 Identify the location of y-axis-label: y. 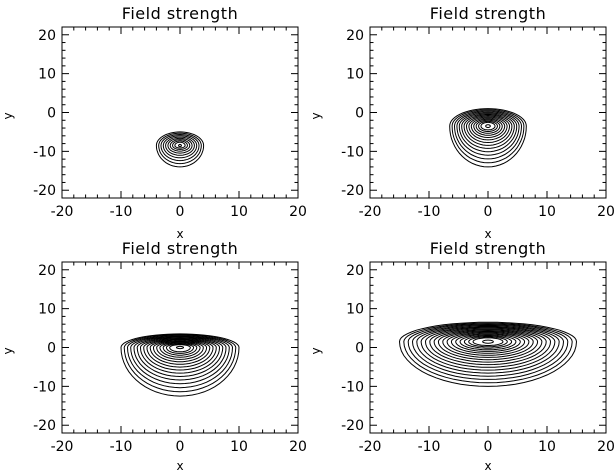
(8, 115).